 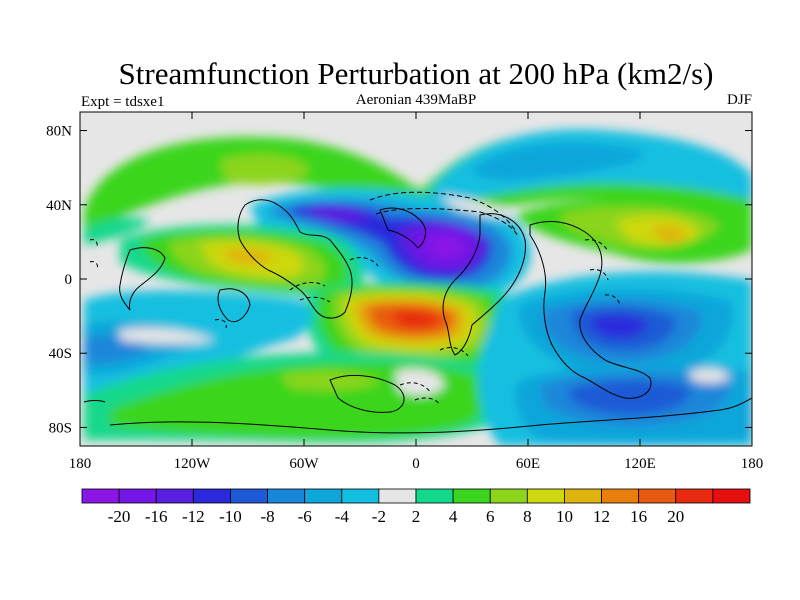 What do you see at coordinates (416, 464) in the screenshot?
I see `x-tick-label: 0` at bounding box center [416, 464].